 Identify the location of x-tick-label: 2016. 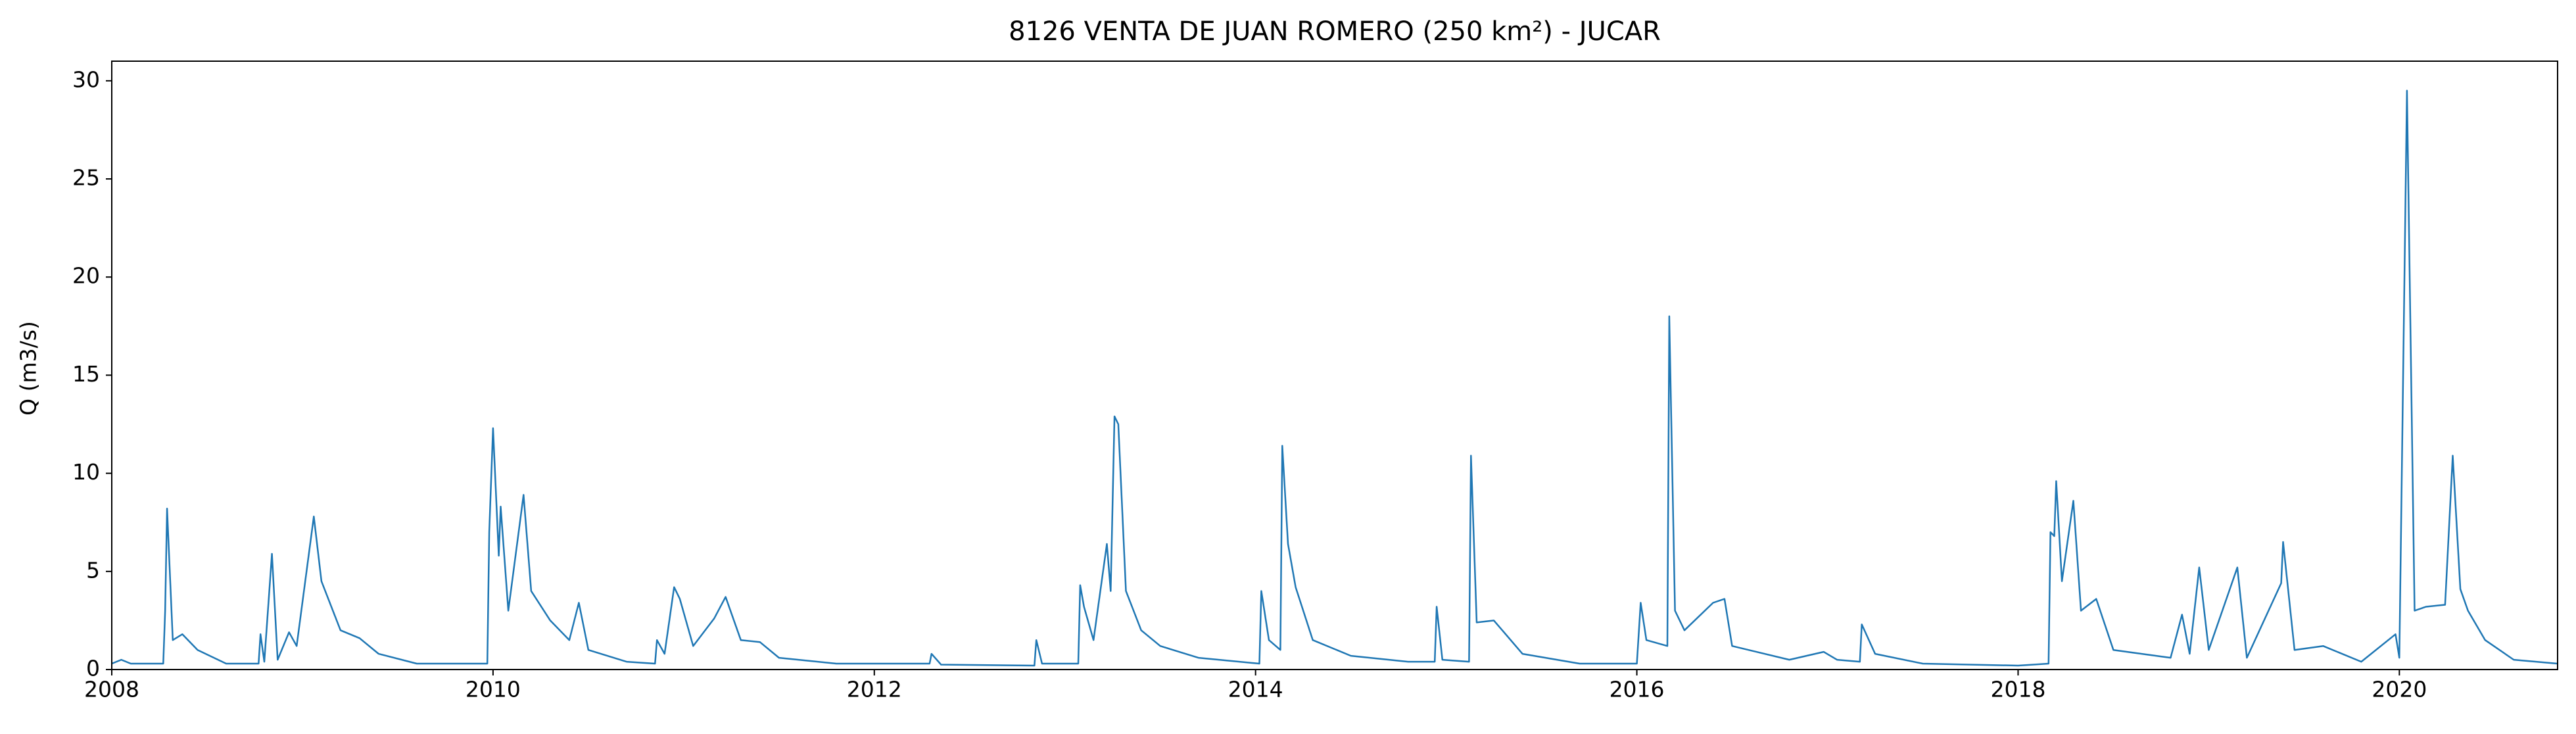
(1638, 690).